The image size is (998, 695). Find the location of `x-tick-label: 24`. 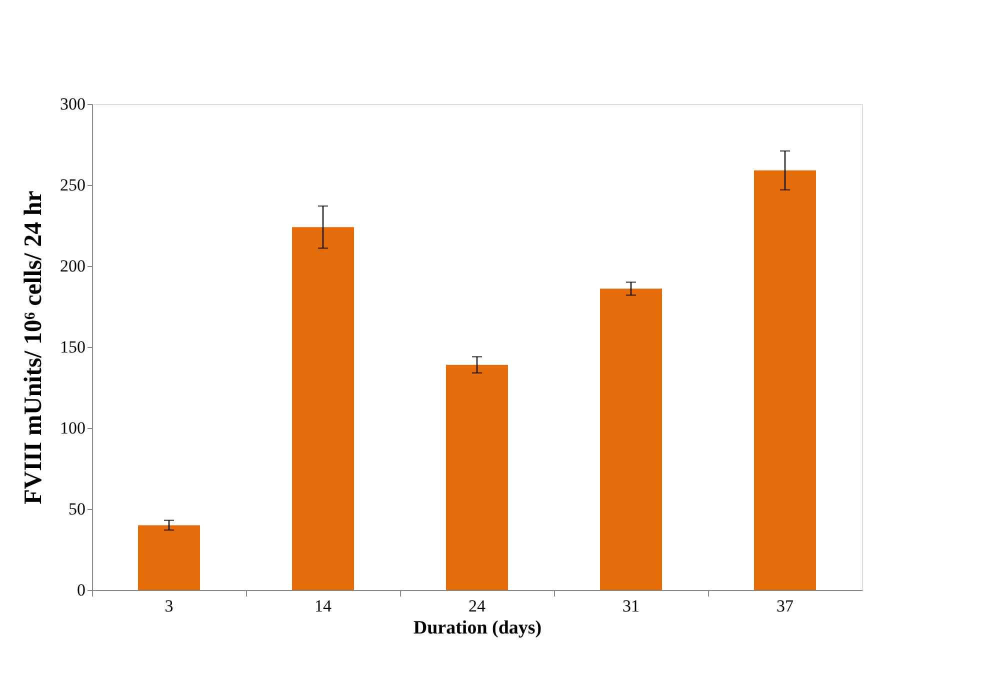

x-tick-label: 24 is located at coordinates (477, 606).